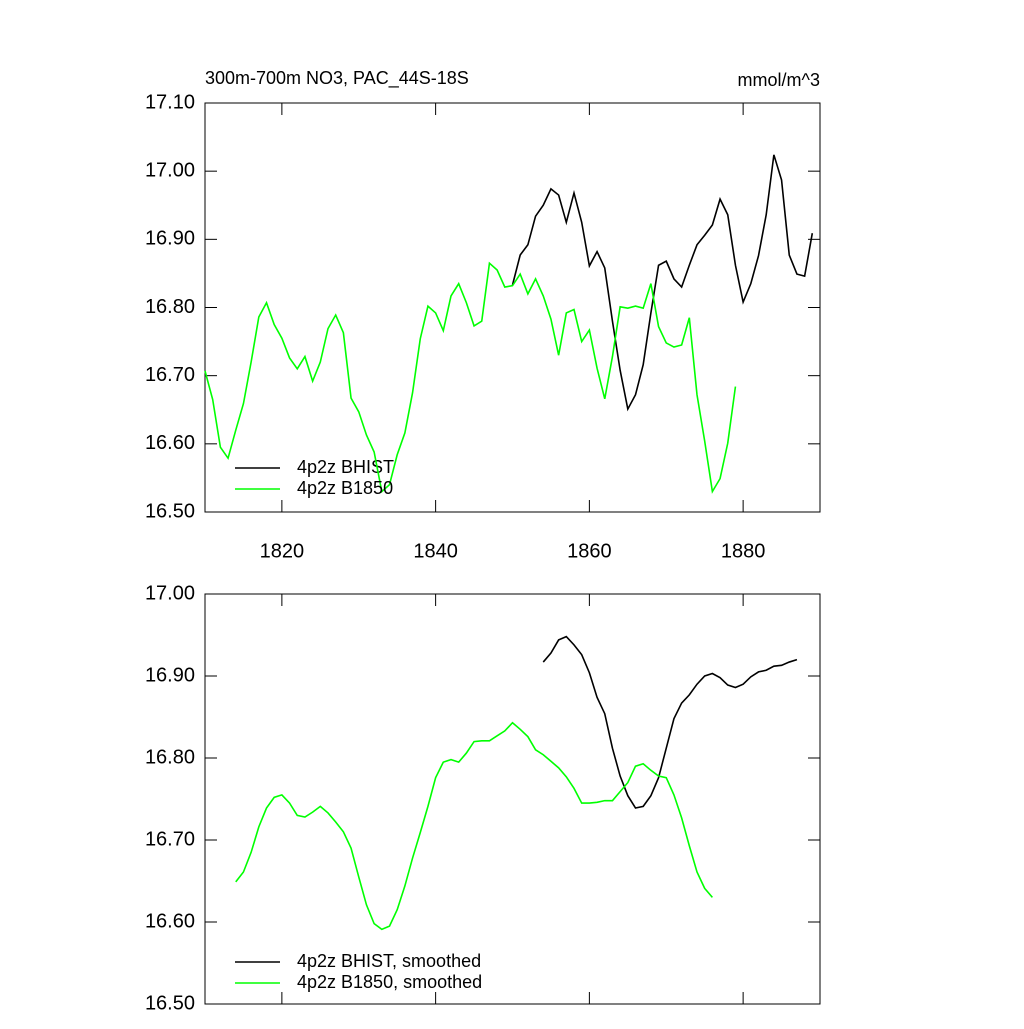 This screenshot has width=1024, height=1029. I want to click on y-tick-label: 17.10, so click(170, 102).